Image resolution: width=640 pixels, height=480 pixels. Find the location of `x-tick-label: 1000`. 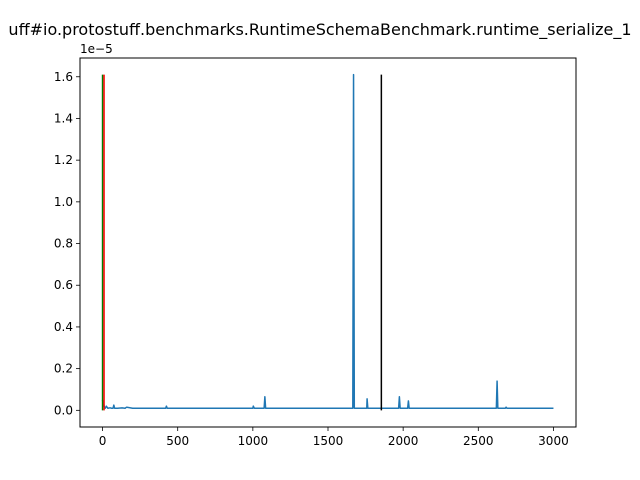

x-tick-label: 1000 is located at coordinates (253, 441).